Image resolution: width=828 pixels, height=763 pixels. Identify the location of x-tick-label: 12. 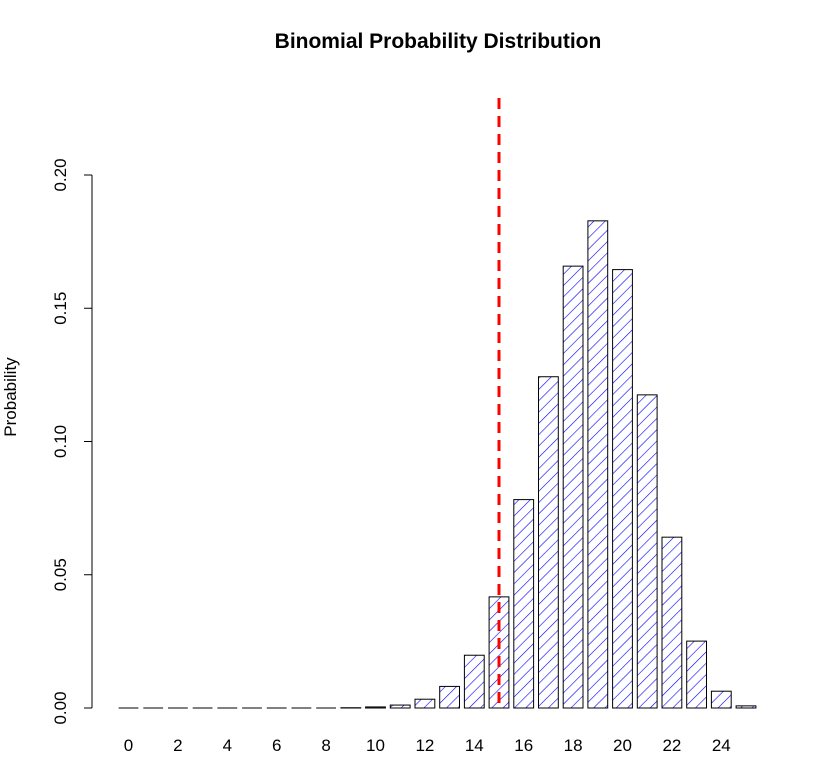
(424, 745).